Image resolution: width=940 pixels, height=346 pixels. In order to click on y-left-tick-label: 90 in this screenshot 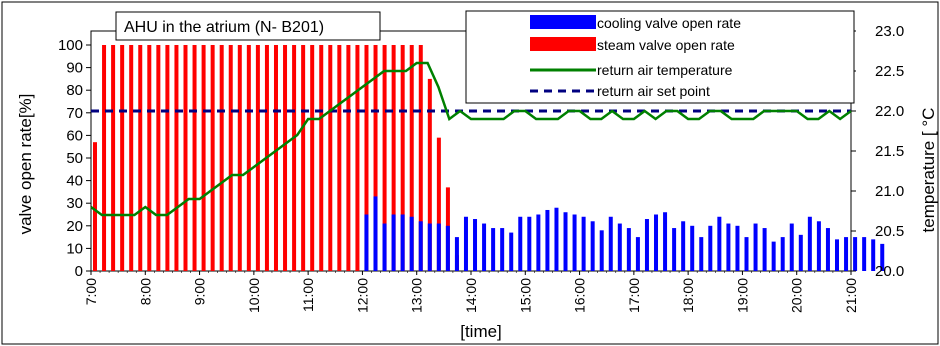, I will do `click(74, 68)`.